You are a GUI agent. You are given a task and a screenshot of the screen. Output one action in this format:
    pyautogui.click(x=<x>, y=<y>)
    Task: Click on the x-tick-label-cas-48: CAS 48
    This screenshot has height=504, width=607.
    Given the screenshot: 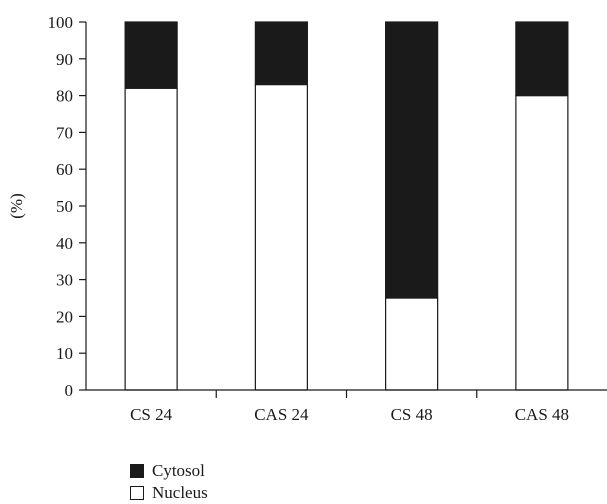 What is the action you would take?
    pyautogui.click(x=542, y=414)
    